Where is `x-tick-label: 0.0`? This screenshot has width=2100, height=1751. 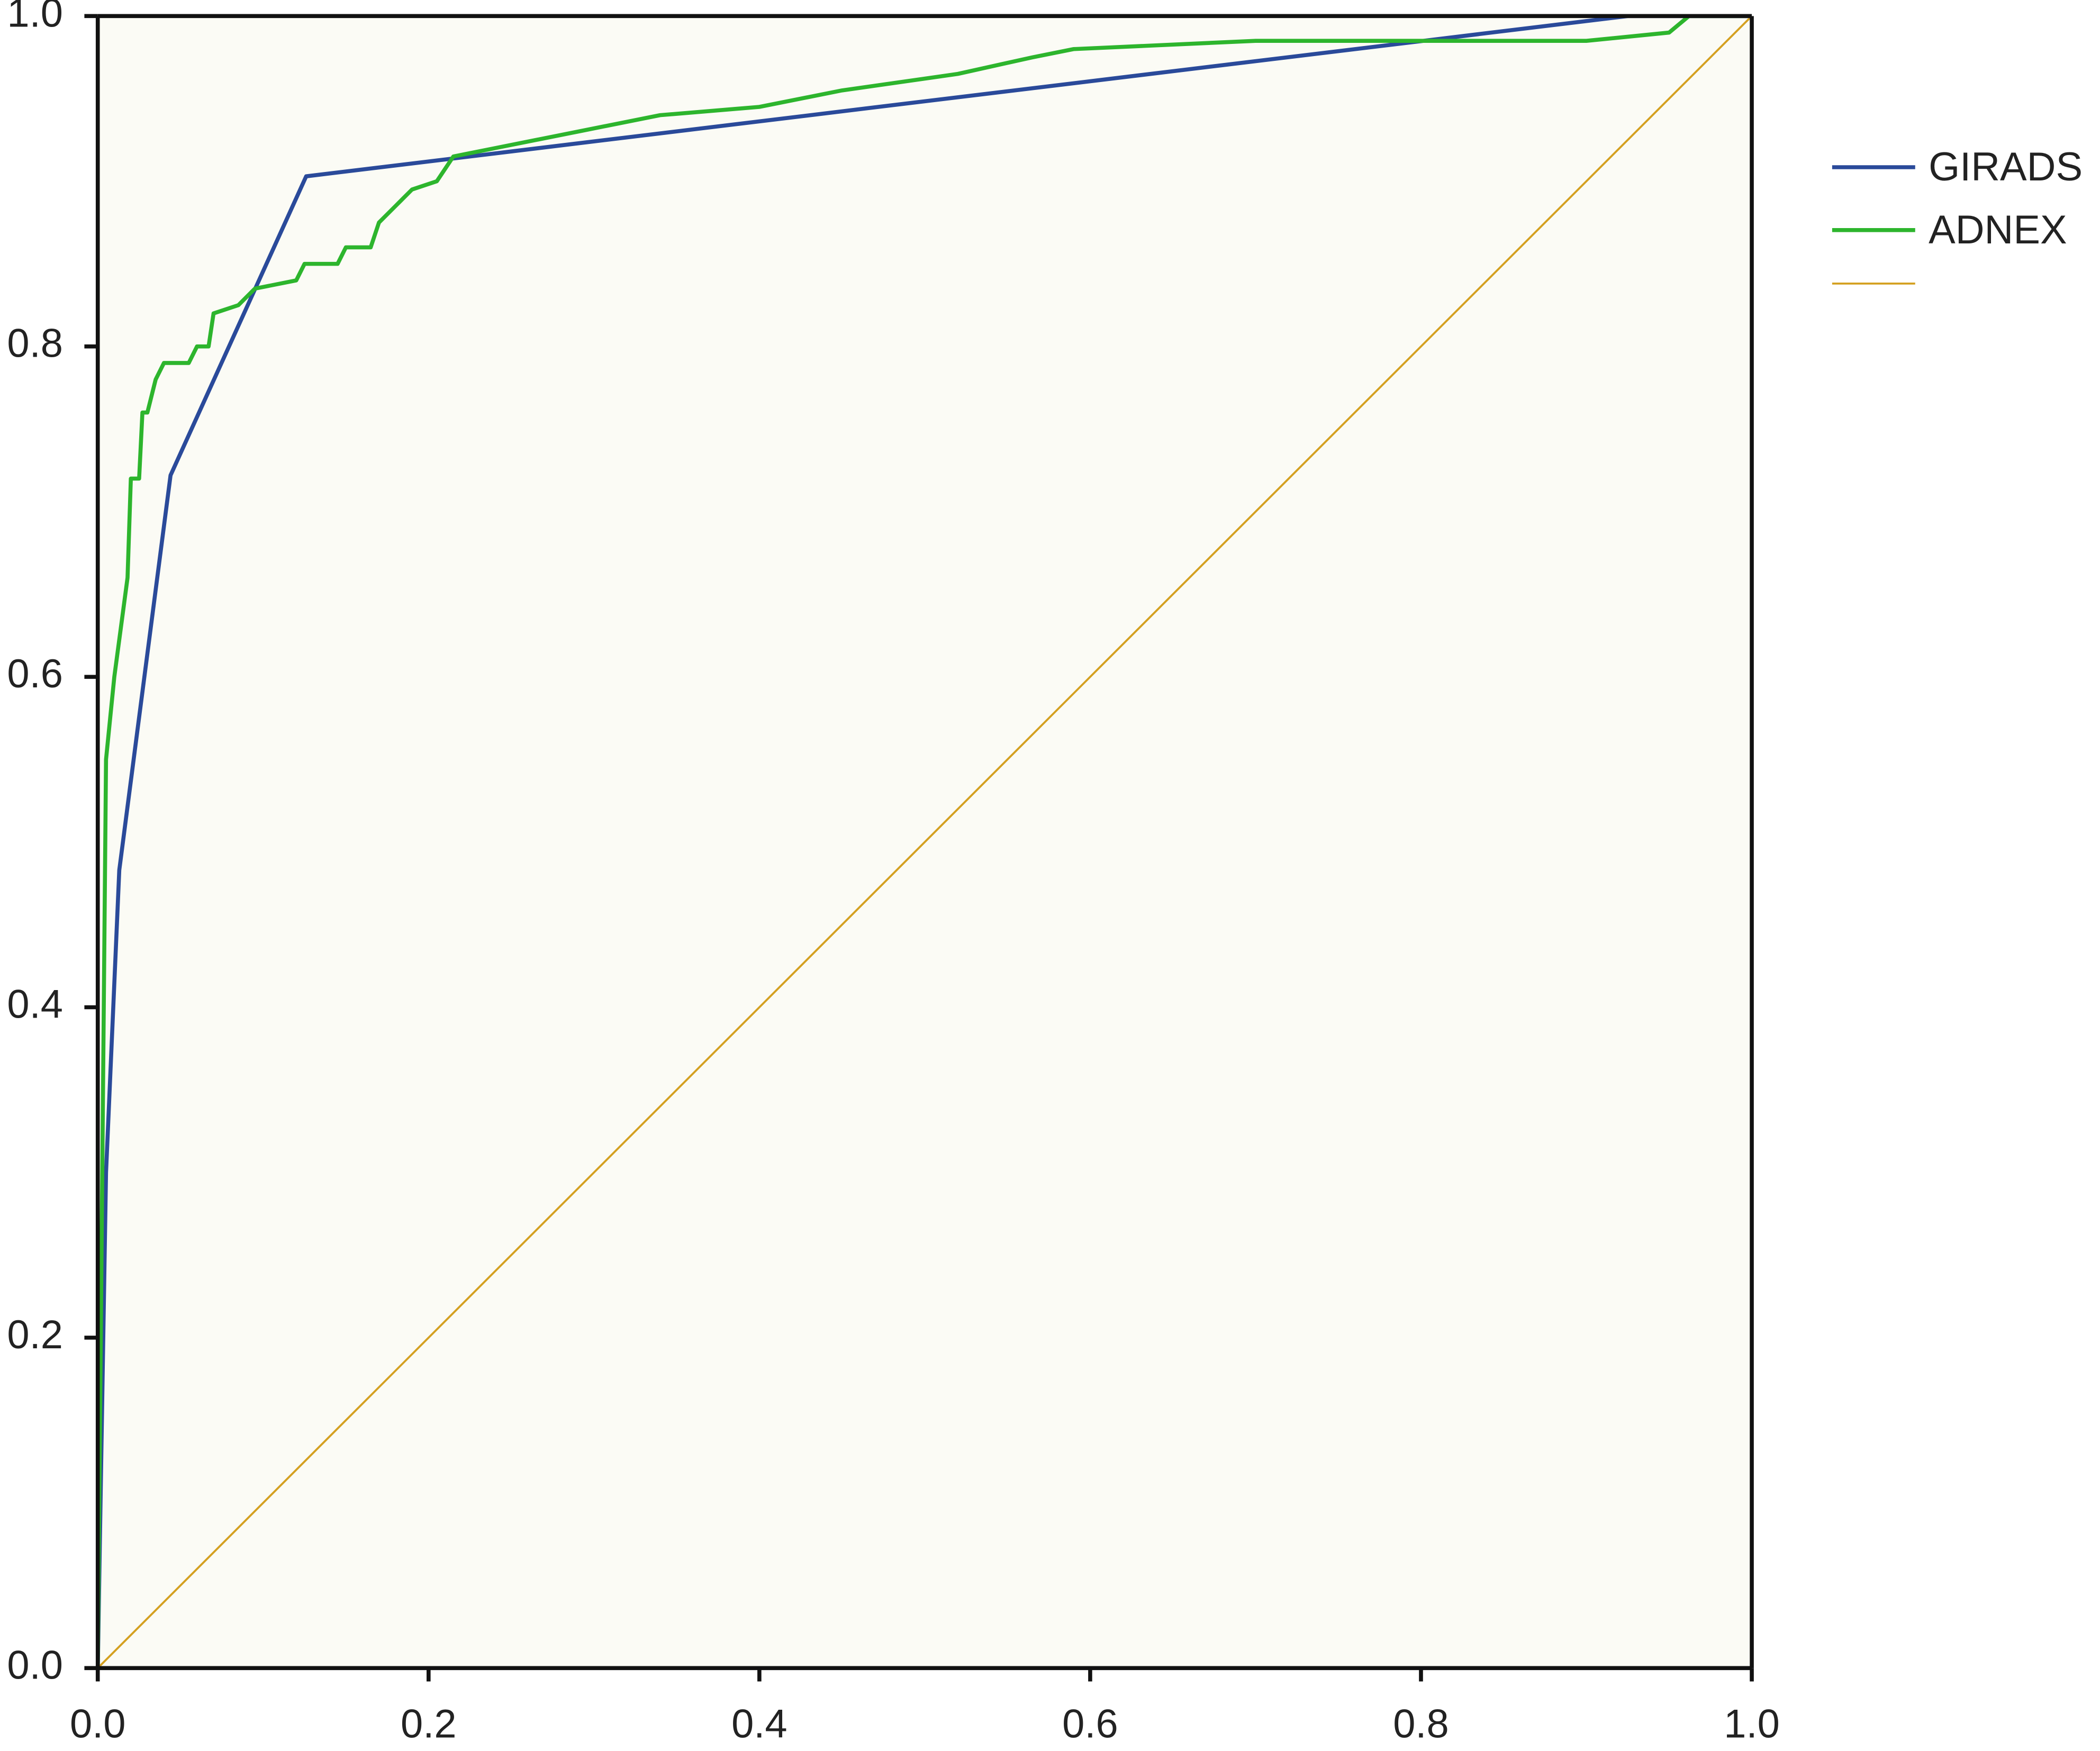
x-tick-label: 0.0 is located at coordinates (98, 1724).